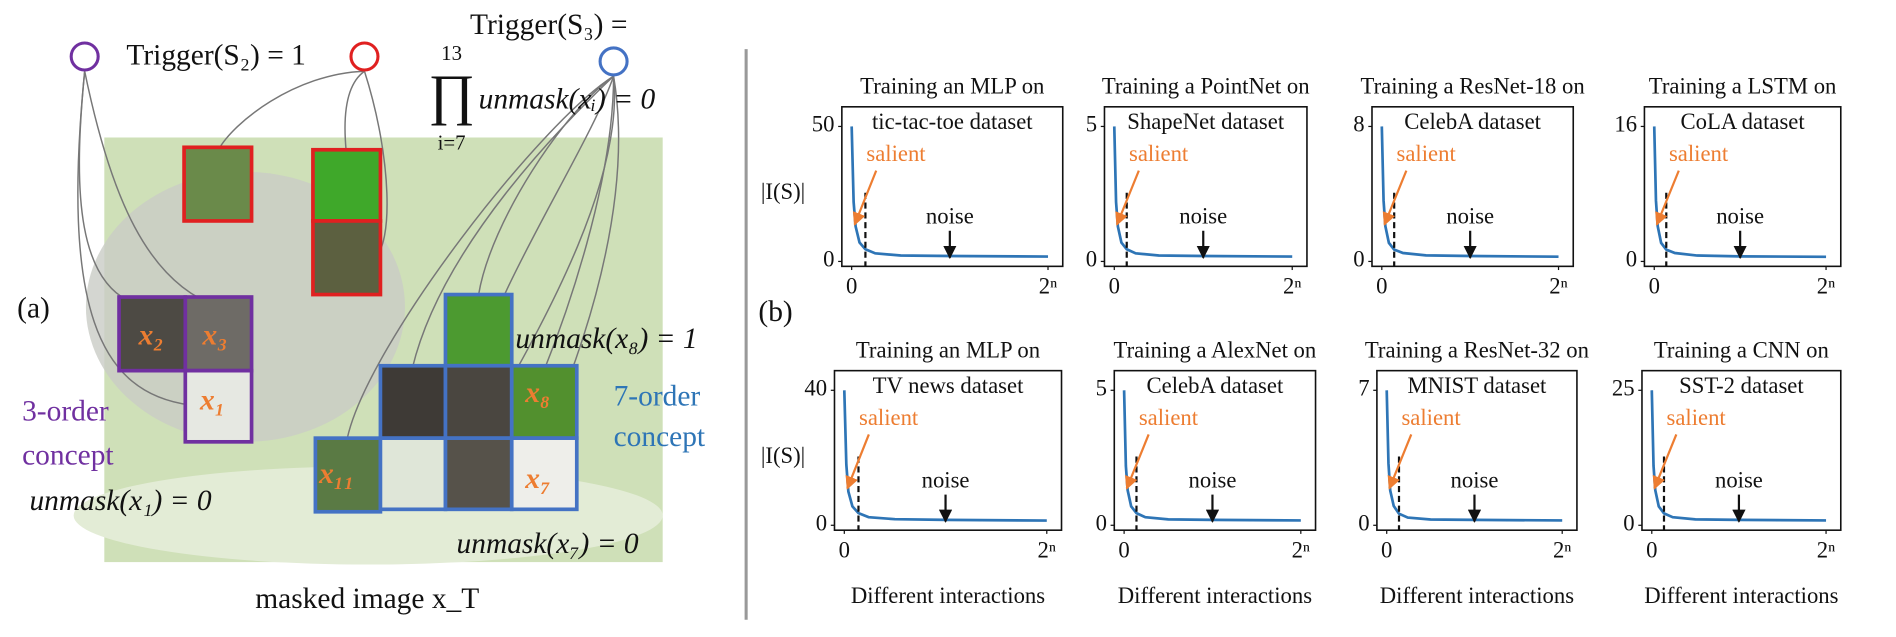  Describe the element at coordinates (1741, 385) in the screenshot. I see `chart-subtitle: SST-2 dataset` at that location.